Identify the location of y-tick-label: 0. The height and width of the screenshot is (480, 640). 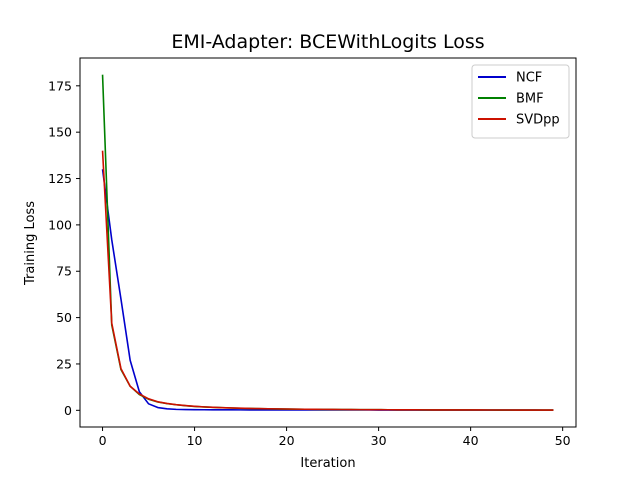
(68, 410).